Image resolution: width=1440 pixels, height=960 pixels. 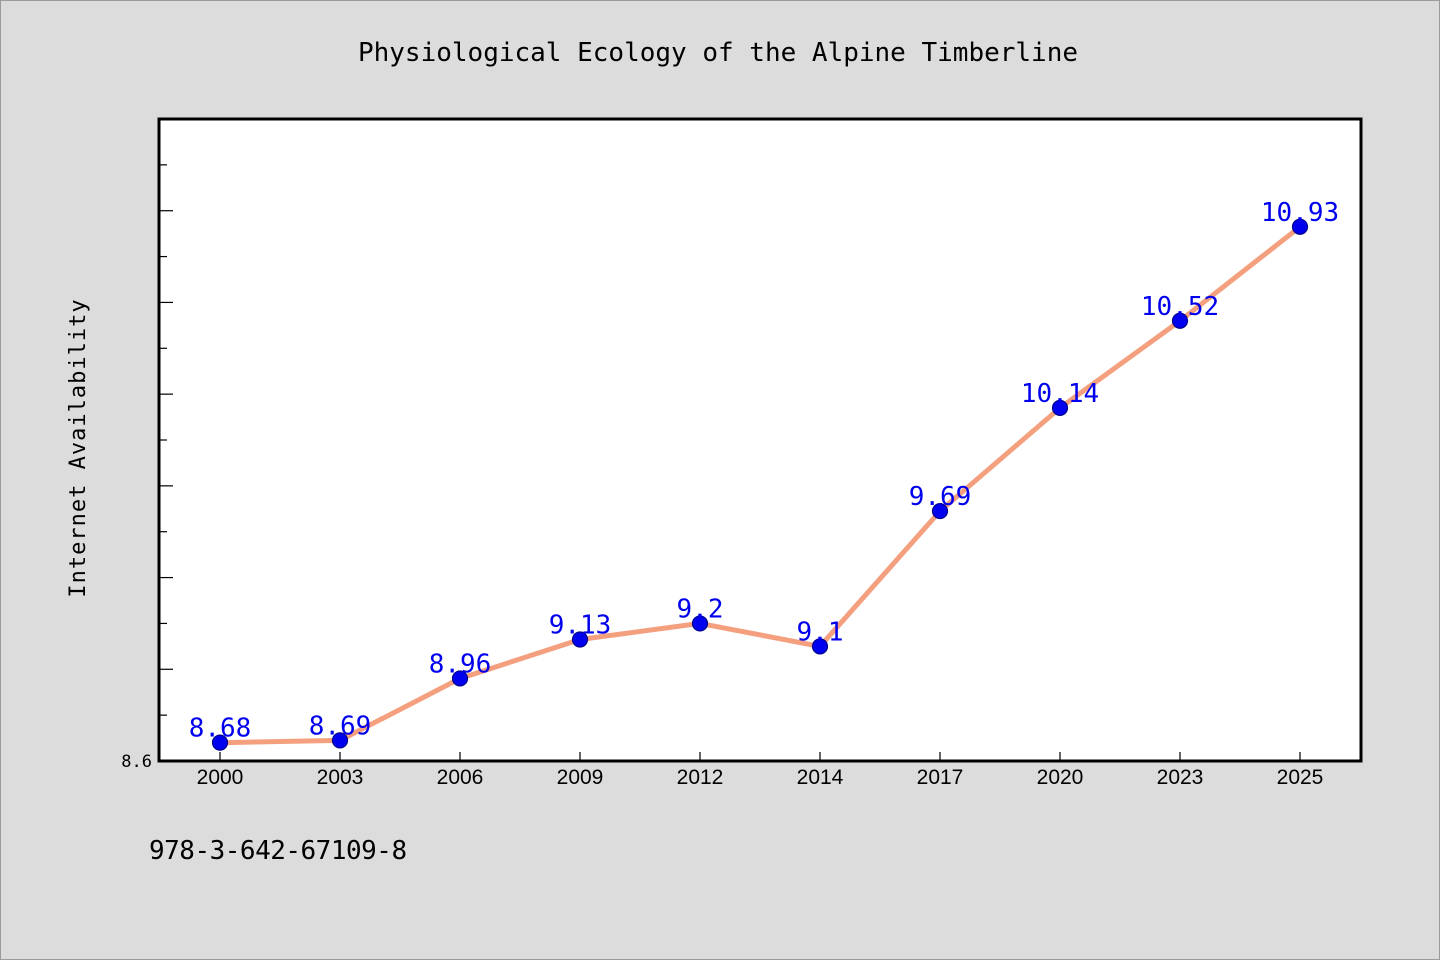 I want to click on data-label: 8.69, so click(x=340, y=726).